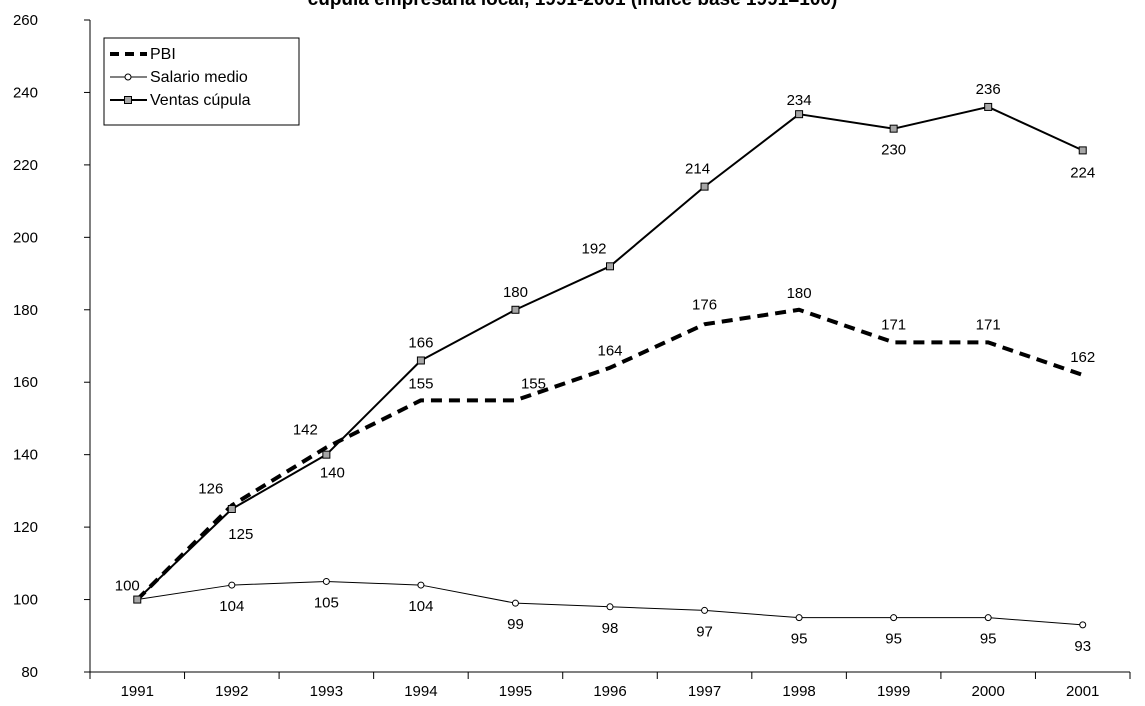 The image size is (1145, 706). I want to click on ventas-data-label: 224, so click(1082, 172).